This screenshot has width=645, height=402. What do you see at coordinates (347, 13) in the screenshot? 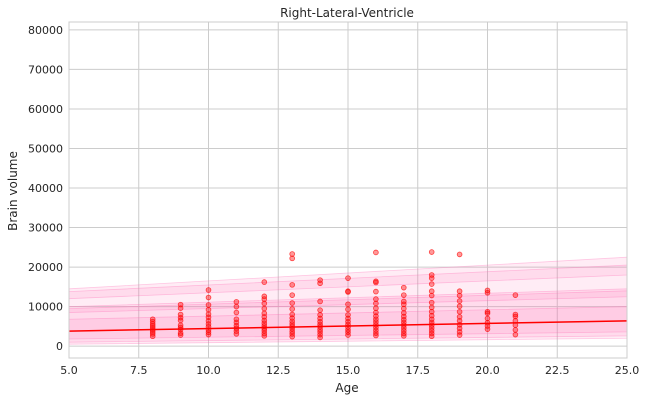
I see `chart-title: Right-Lateral-Ventricle` at bounding box center [347, 13].